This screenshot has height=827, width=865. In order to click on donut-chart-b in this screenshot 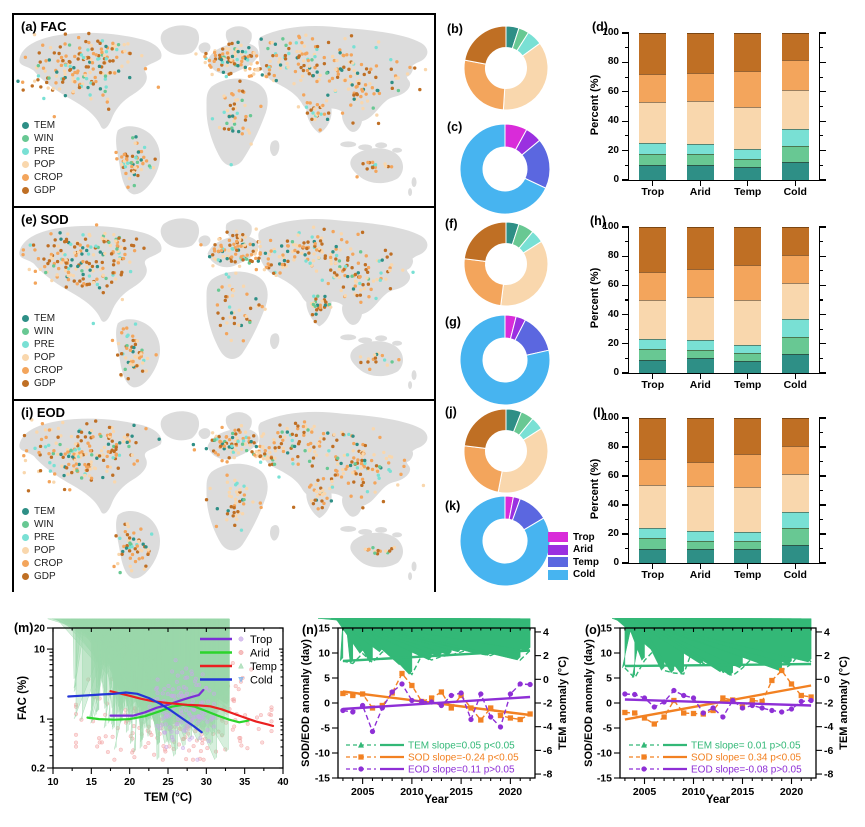, I will do `click(506, 68)`.